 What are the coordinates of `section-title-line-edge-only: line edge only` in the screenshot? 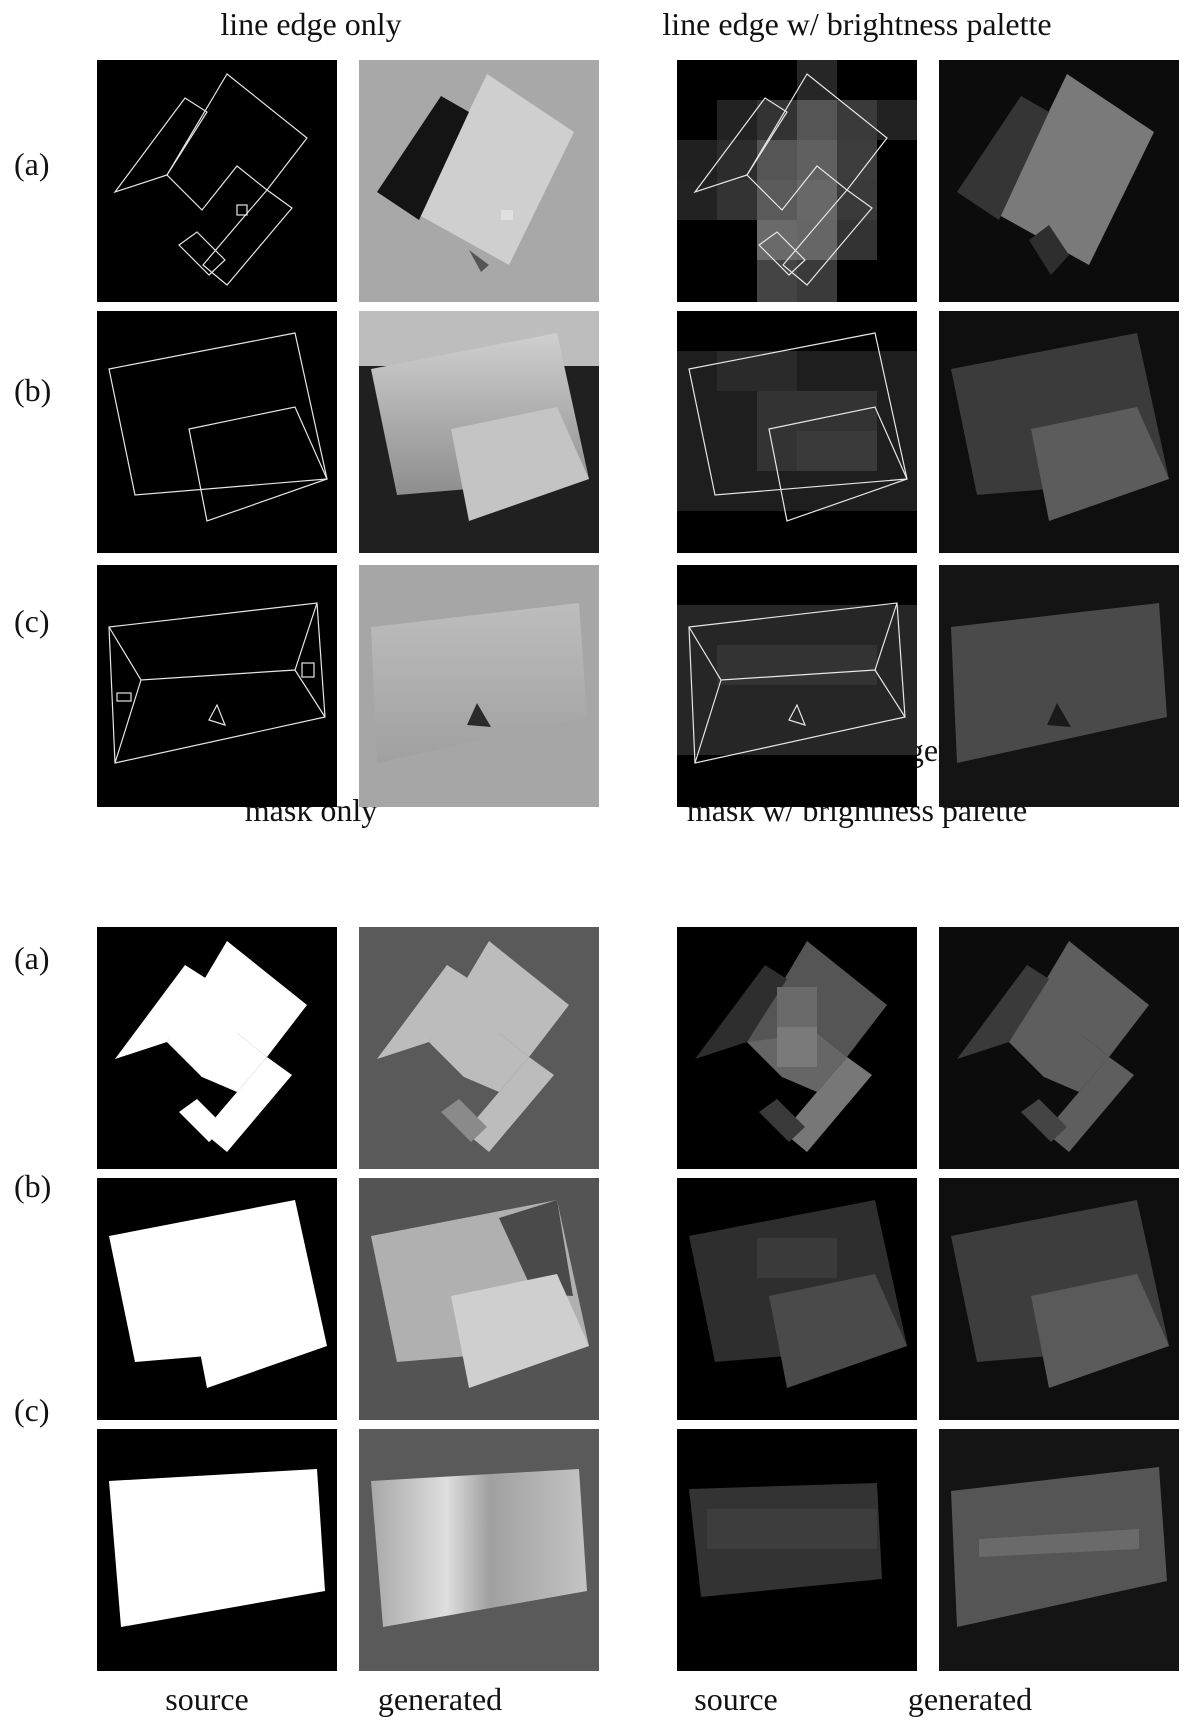 It's located at (311, 24).